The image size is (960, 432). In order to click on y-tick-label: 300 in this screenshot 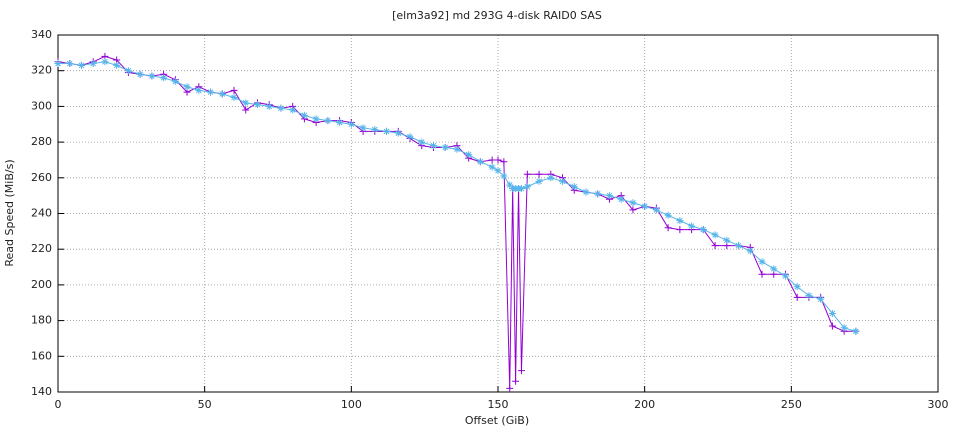, I will do `click(41, 105)`.